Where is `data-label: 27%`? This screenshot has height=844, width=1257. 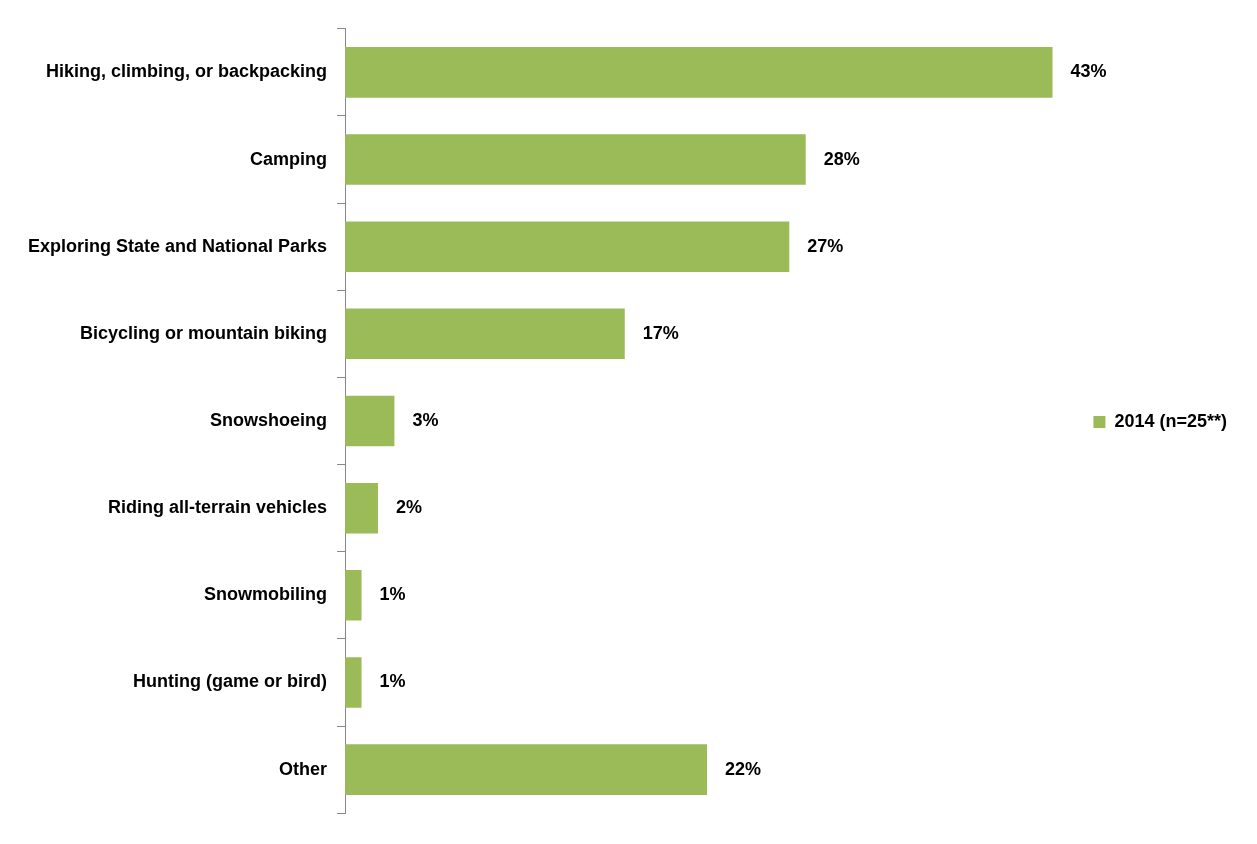 data-label: 27% is located at coordinates (825, 245).